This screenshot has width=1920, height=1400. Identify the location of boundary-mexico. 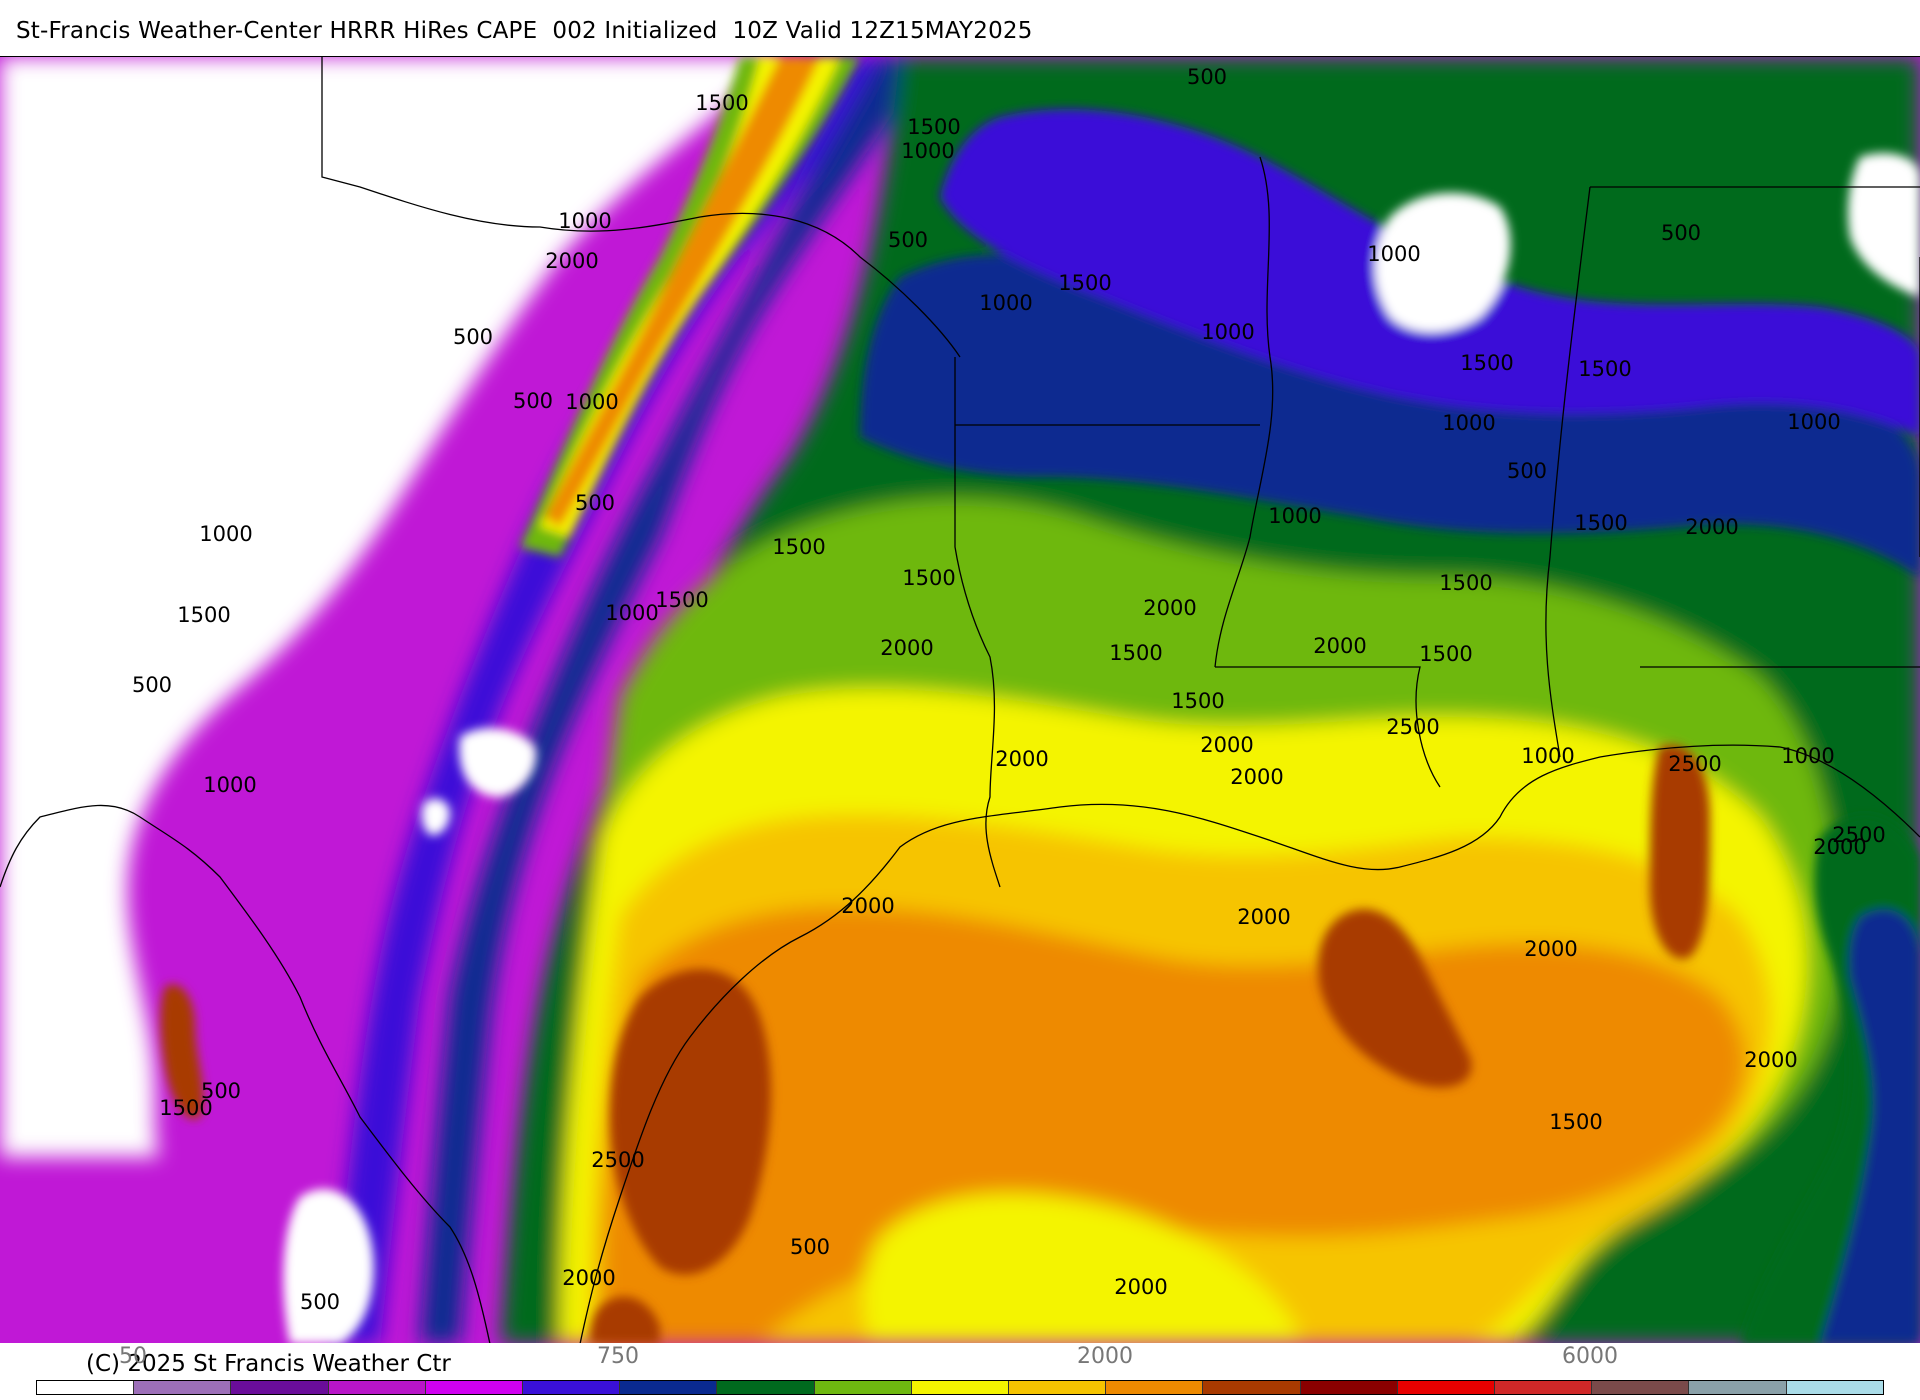
(245, 1074).